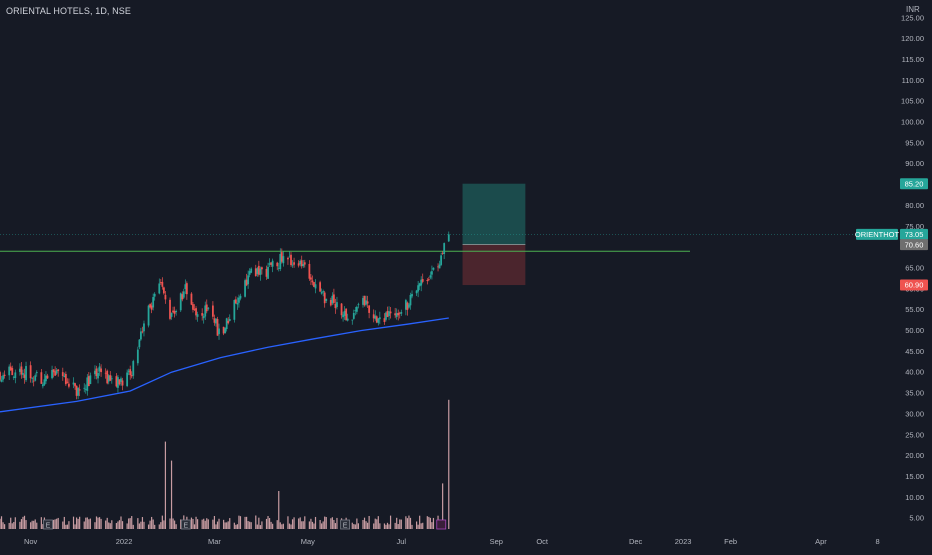 The image size is (932, 555). What do you see at coordinates (914, 142) in the screenshot?
I see `price-tick-label: 95.00` at bounding box center [914, 142].